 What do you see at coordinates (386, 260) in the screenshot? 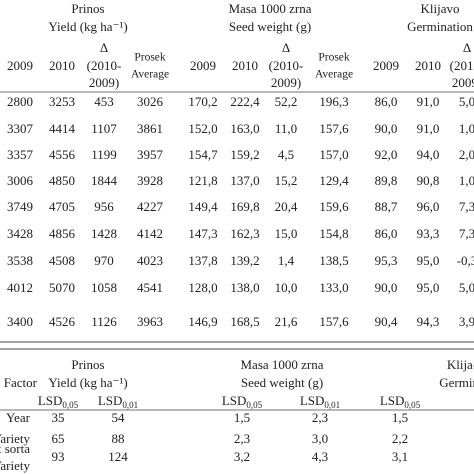
I see `cell: 95,3` at bounding box center [386, 260].